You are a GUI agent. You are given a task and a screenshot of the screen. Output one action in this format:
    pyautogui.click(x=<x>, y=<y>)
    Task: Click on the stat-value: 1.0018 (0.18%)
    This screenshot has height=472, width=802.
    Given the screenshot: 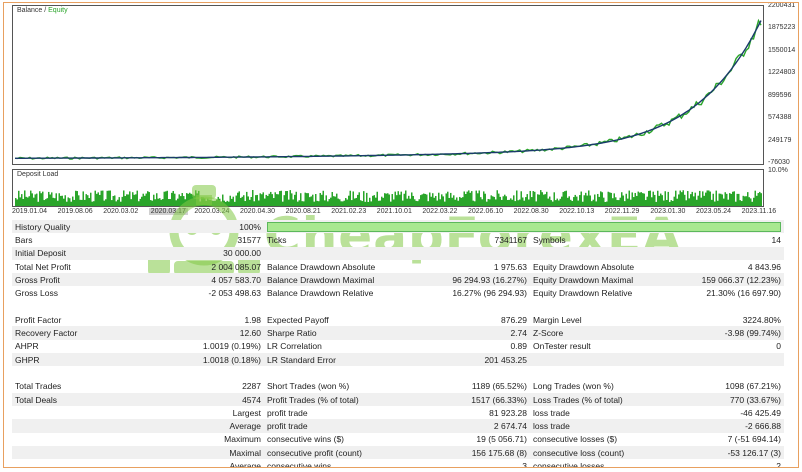 What is the action you would take?
    pyautogui.click(x=213, y=359)
    